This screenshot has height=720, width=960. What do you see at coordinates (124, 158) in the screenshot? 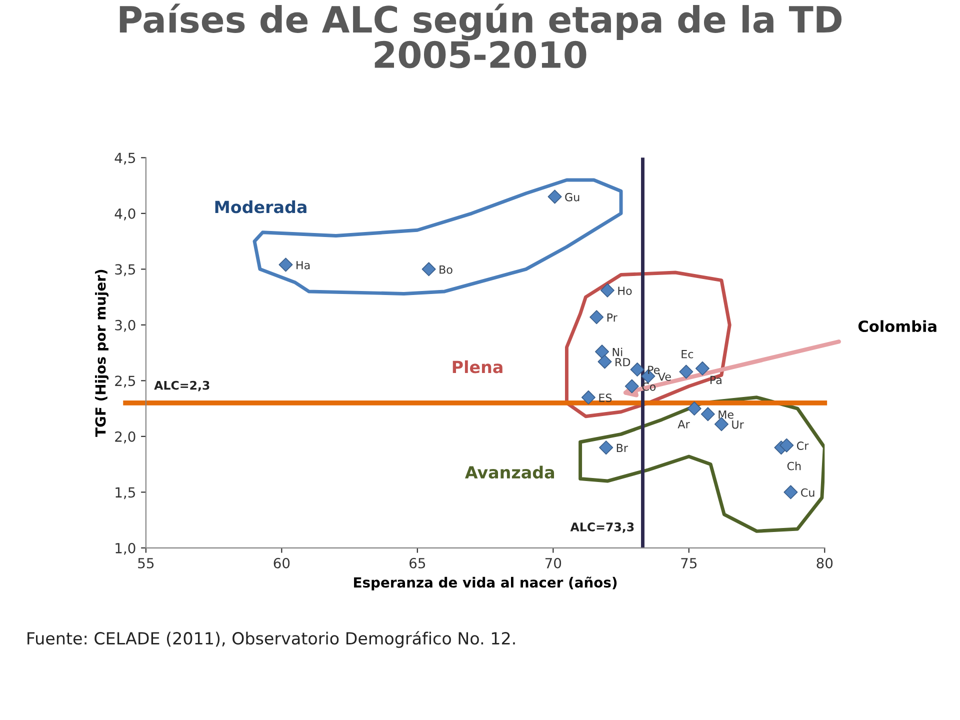
I see `y-tick-label: 4,5` at bounding box center [124, 158].